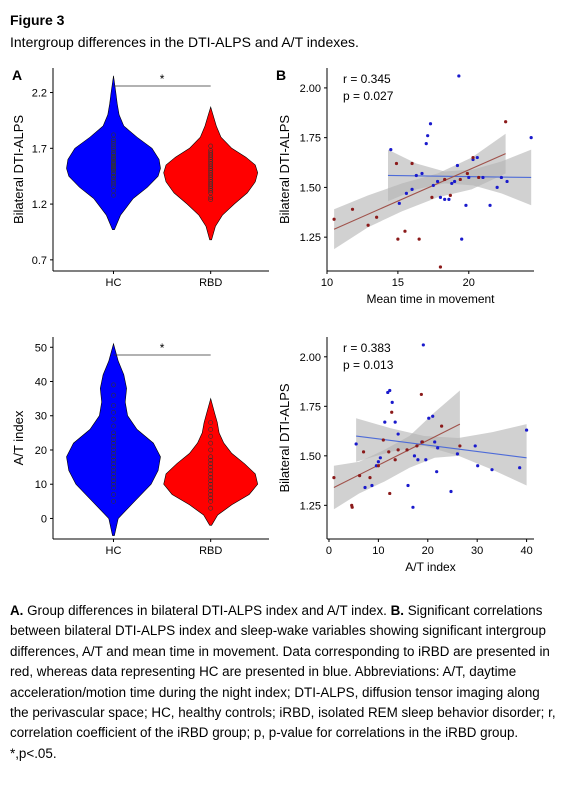 The image size is (562, 796). What do you see at coordinates (17, 75) in the screenshot?
I see `panel-label-a: A` at bounding box center [17, 75].